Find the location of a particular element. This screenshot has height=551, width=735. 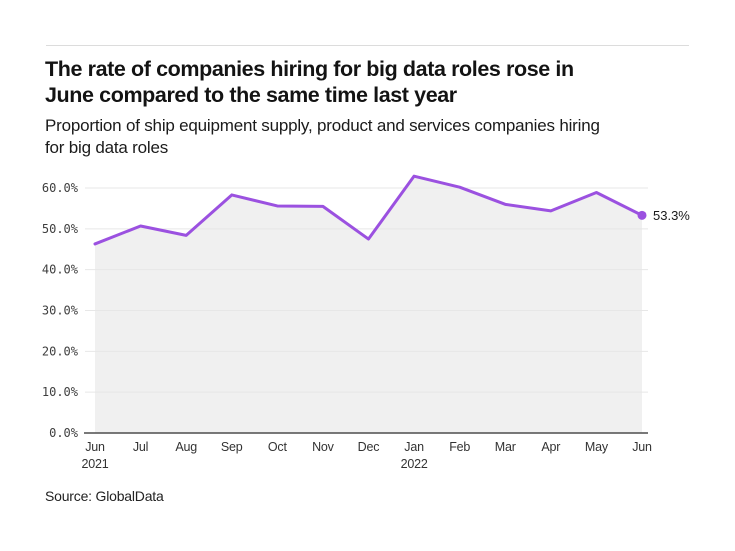

x-tick-label: Sep is located at coordinates (232, 447).